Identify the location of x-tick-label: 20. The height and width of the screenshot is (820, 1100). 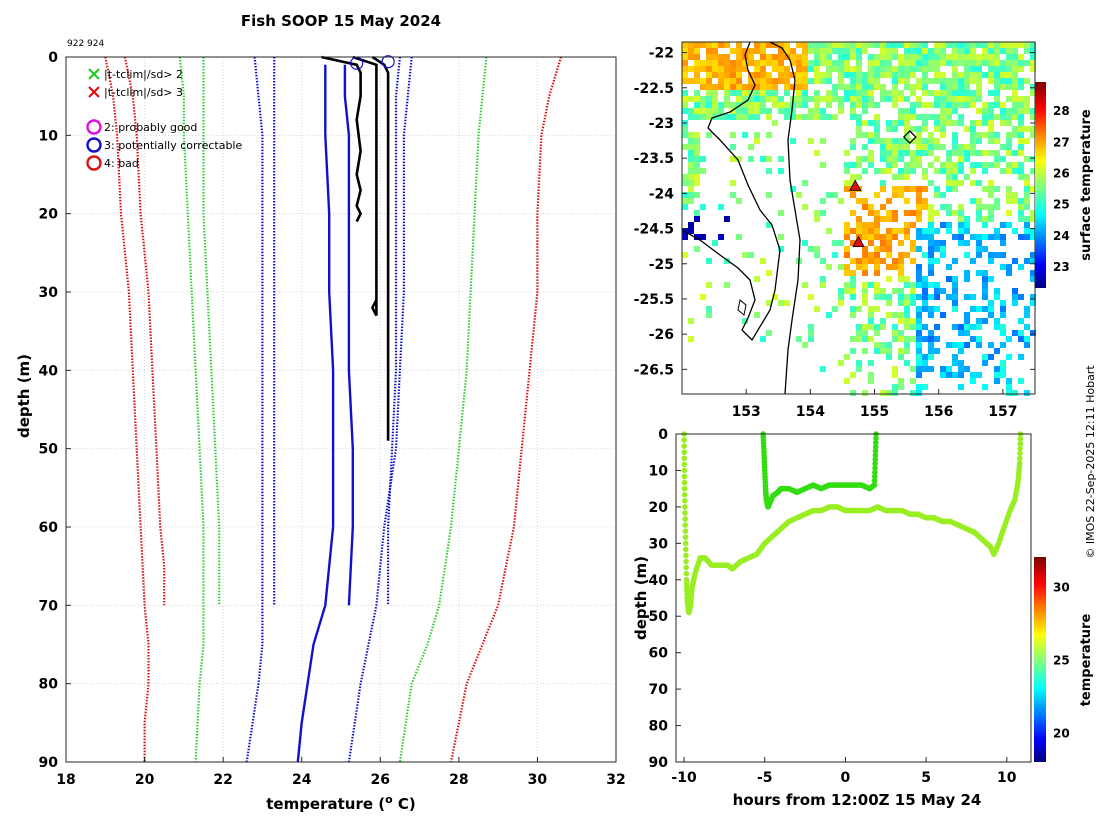
(145, 780).